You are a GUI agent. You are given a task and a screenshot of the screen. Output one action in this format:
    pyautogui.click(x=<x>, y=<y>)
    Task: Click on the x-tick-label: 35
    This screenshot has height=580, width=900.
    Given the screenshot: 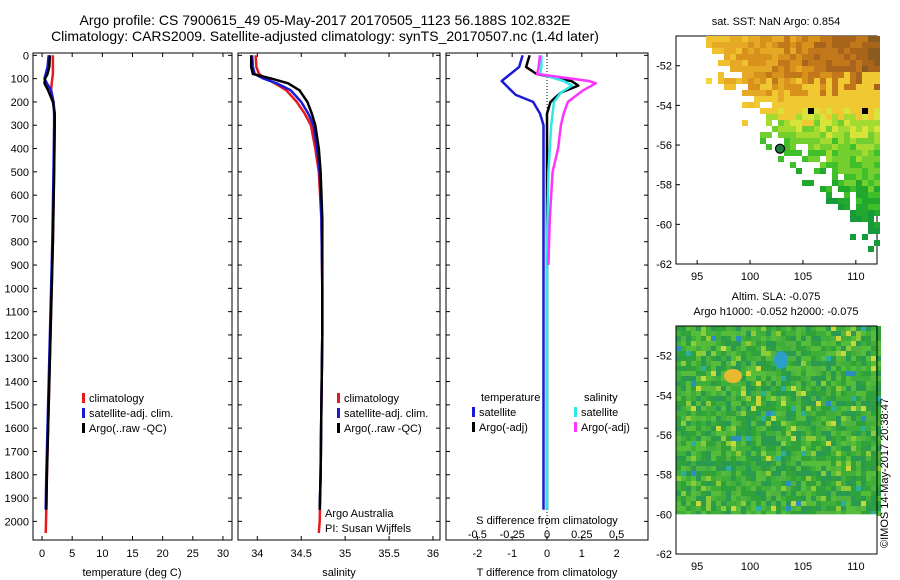 What is the action you would take?
    pyautogui.click(x=345, y=554)
    